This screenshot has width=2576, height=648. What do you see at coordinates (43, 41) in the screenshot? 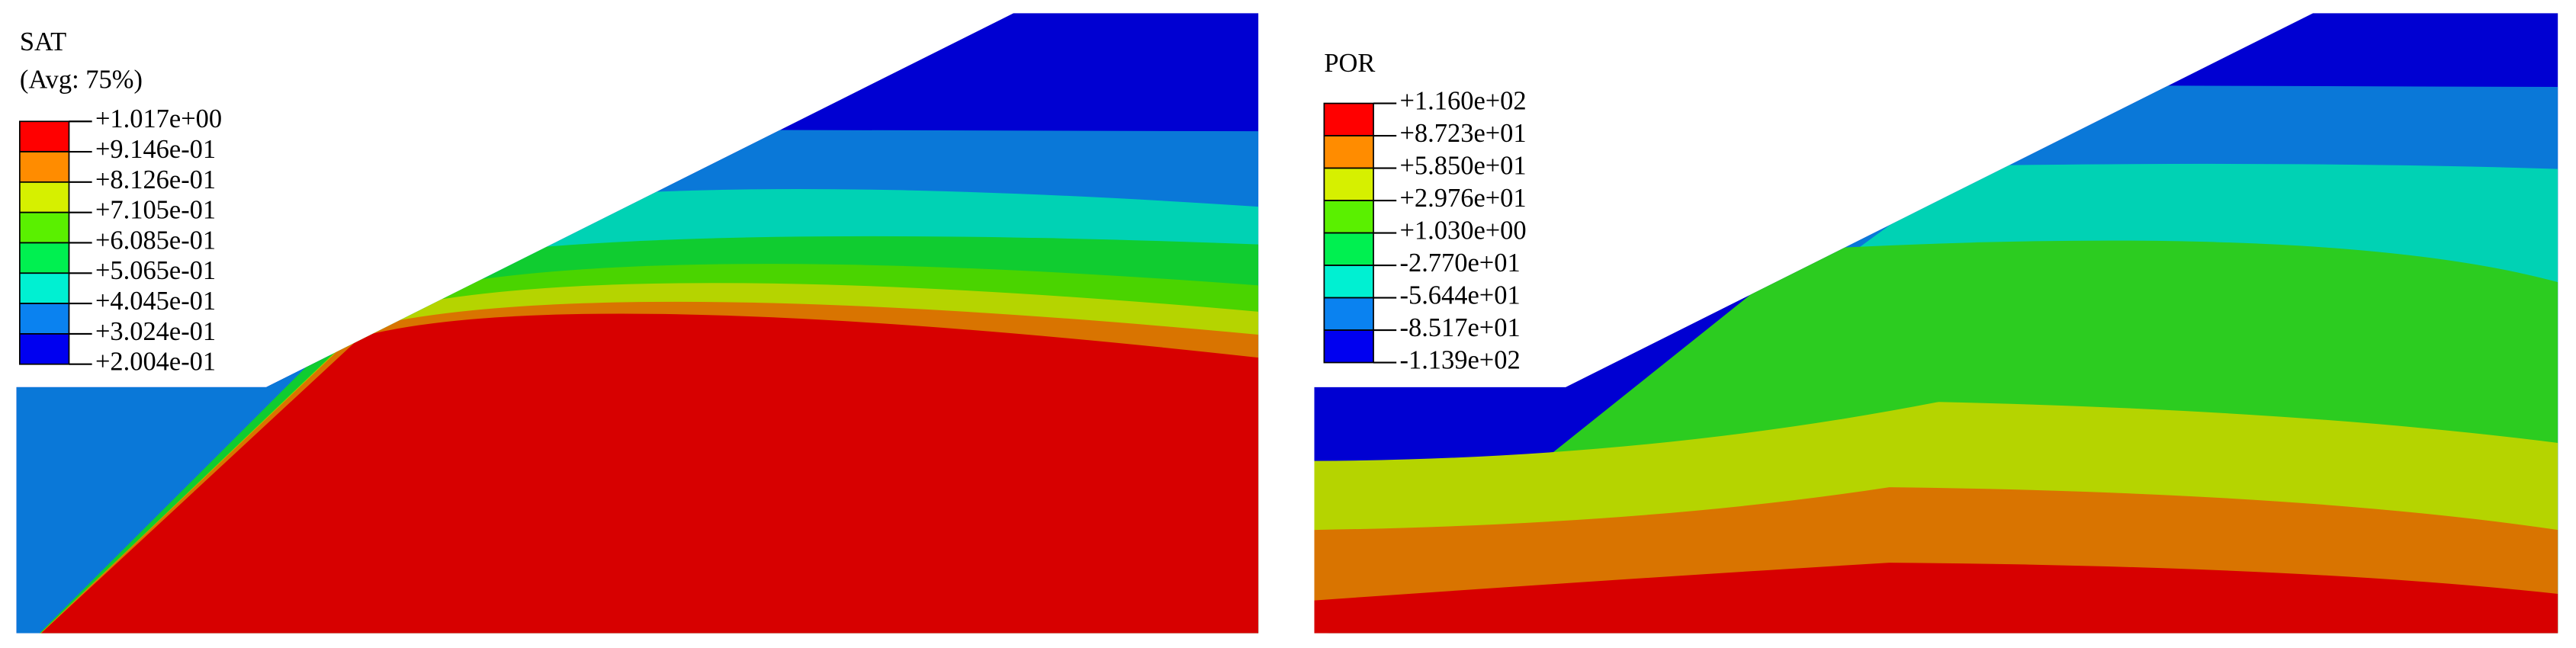
I see `legend-title: SAT` at bounding box center [43, 41].